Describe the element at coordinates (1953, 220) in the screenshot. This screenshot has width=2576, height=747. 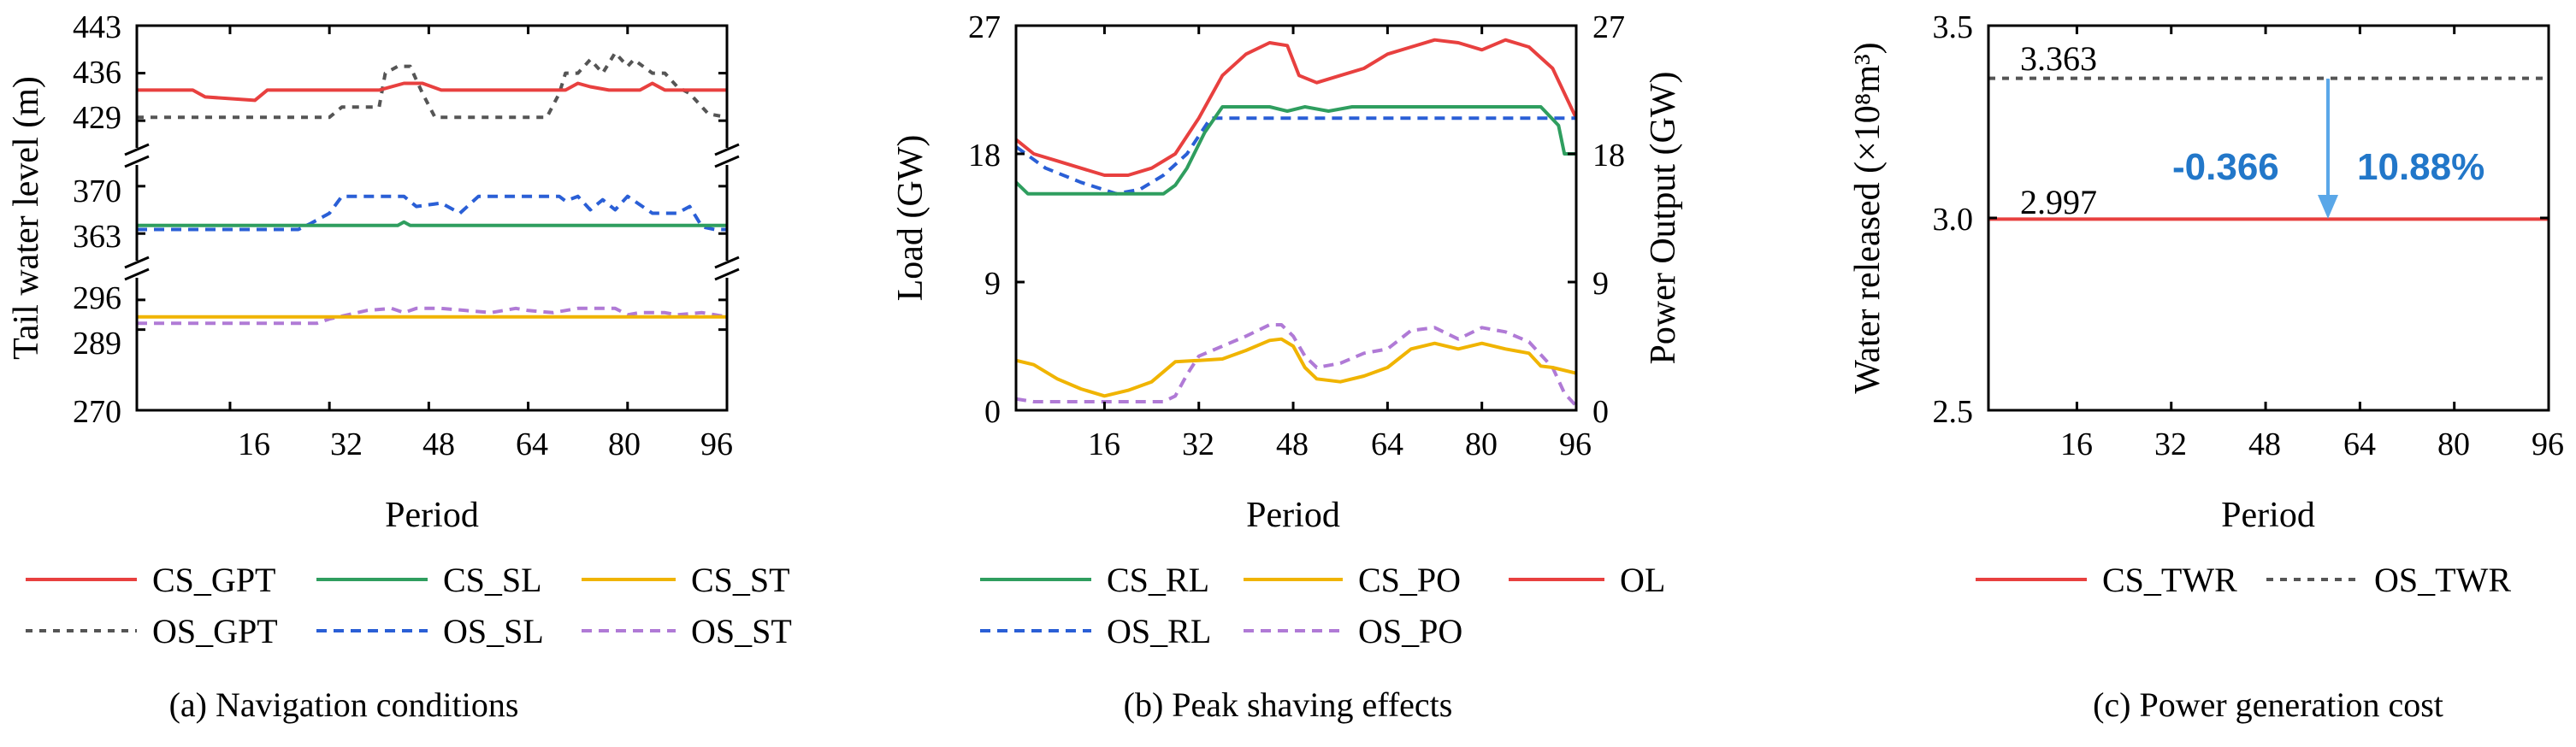
I see `panel-c-y-tick-3.0: 3.0` at that location.